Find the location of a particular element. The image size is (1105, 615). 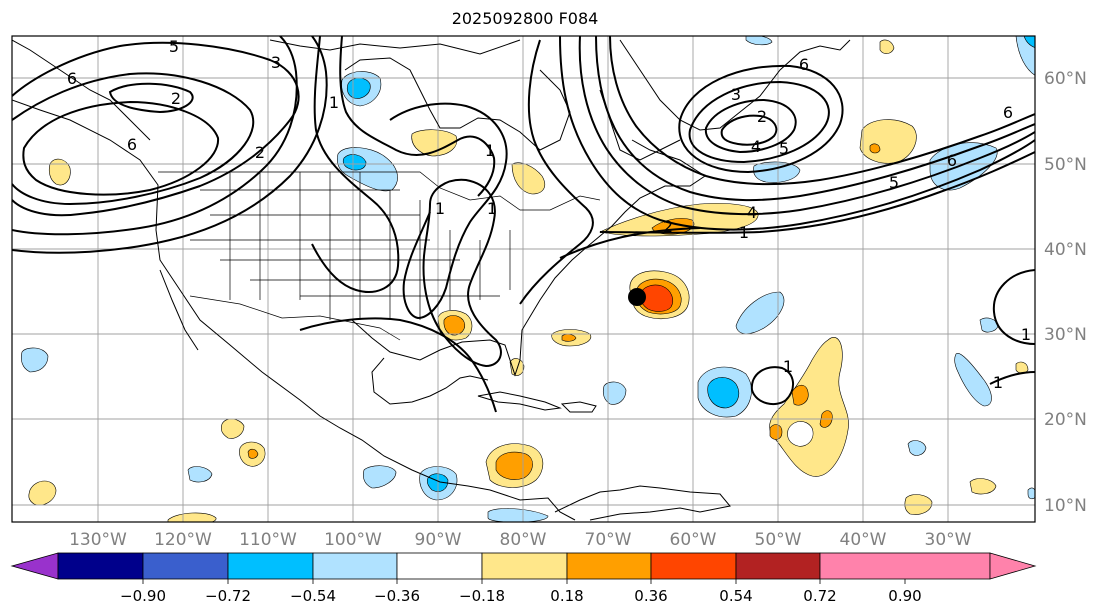

positive-anomaly-tropical-core-b is located at coordinates (776, 432).